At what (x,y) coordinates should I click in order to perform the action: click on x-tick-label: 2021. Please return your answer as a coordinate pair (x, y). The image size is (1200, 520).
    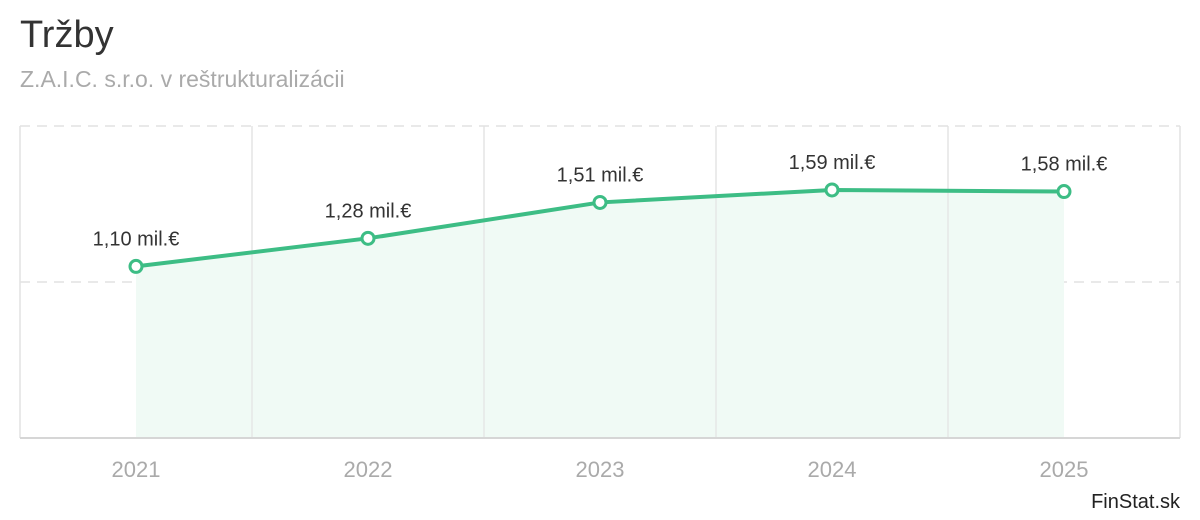
    Looking at the image, I should click on (136, 469).